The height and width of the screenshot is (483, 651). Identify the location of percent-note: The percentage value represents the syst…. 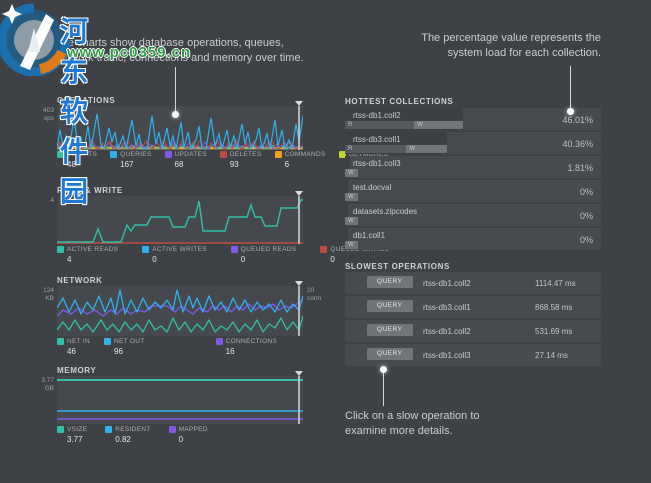
(486, 46).